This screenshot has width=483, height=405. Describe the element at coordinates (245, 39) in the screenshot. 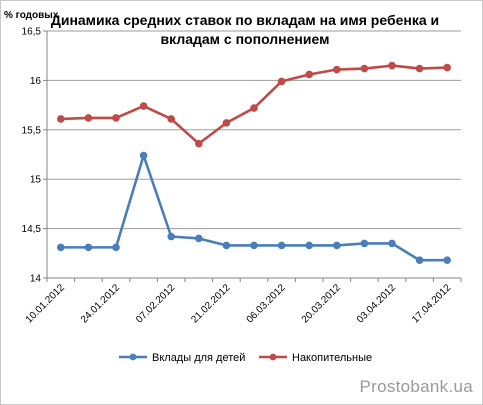

I see `chart-title-line-2: вкладам с пополнением` at that location.